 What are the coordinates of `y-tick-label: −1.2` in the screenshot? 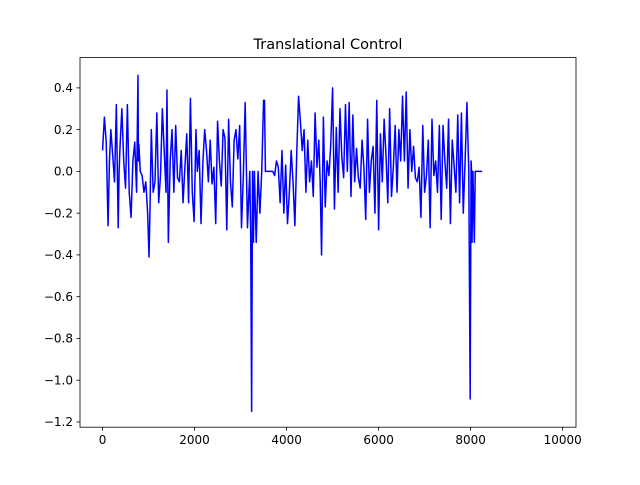 It's located at (58, 422).